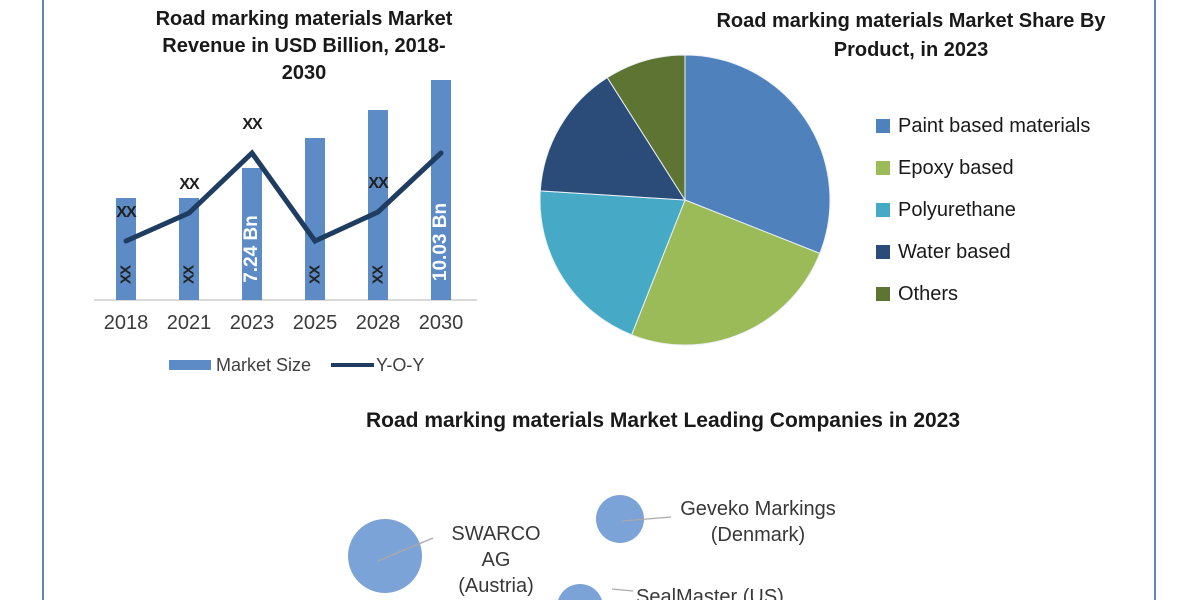 The image size is (1200, 600). Describe the element at coordinates (758, 522) in the screenshot. I see `company-label-geveko-markings: Geveko Markings (Denmark)` at that location.